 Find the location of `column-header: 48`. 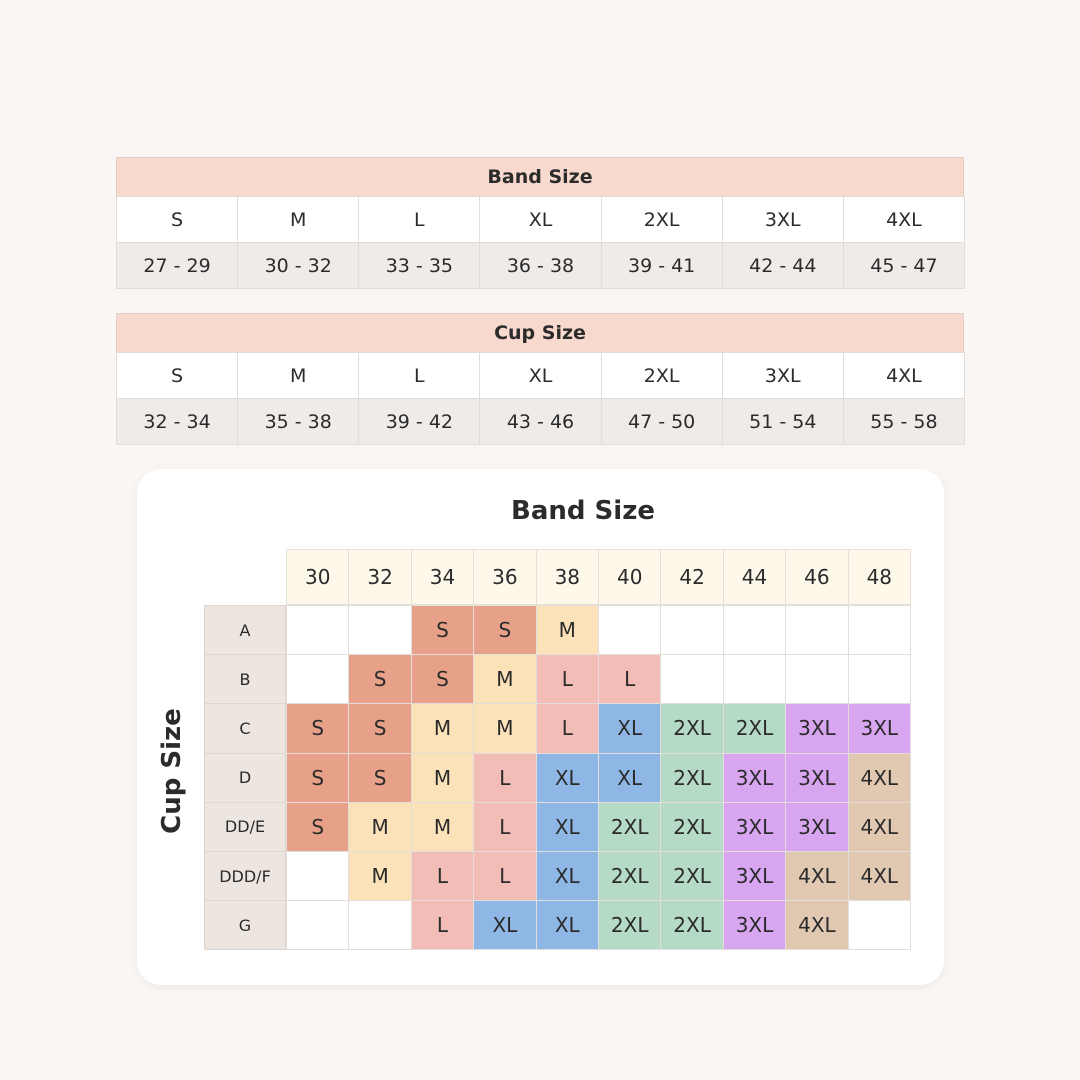

column-header: 48 is located at coordinates (879, 577).